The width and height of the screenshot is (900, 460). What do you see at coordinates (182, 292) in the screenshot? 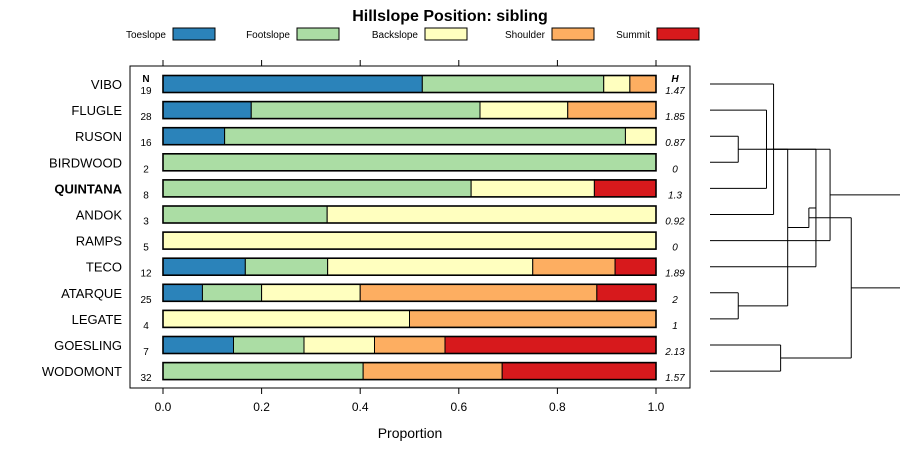
I see `bar-atarque-toeslope` at bounding box center [182, 292].